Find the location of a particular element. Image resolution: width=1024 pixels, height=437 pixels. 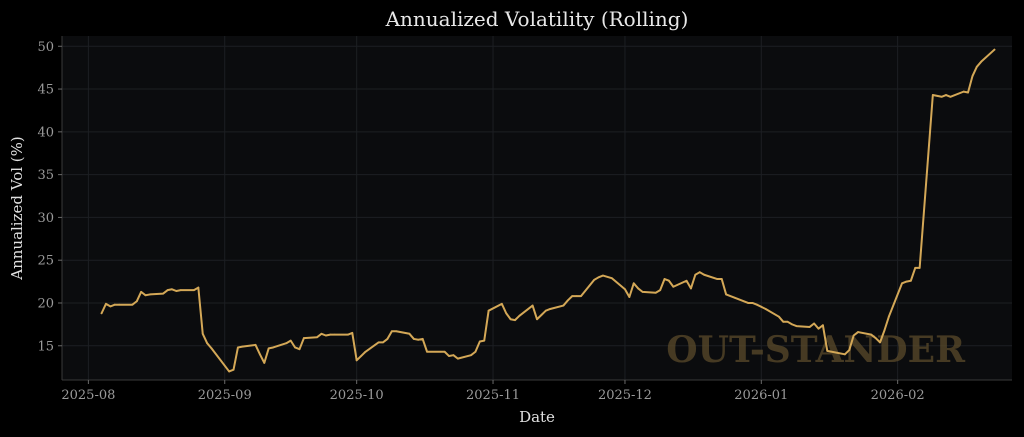

x-tick-label: 2025-09 is located at coordinates (225, 395).